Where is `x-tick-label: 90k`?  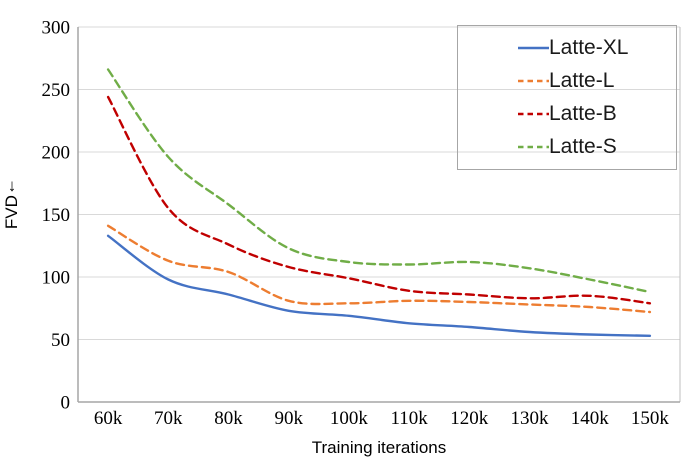 x-tick-label: 90k is located at coordinates (288, 418).